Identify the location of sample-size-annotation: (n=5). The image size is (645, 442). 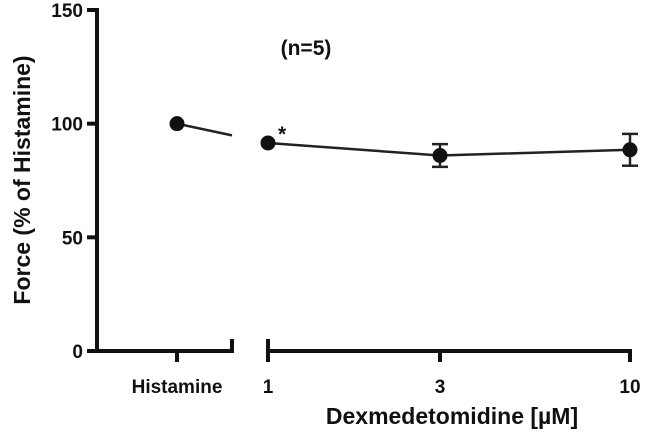
(306, 48).